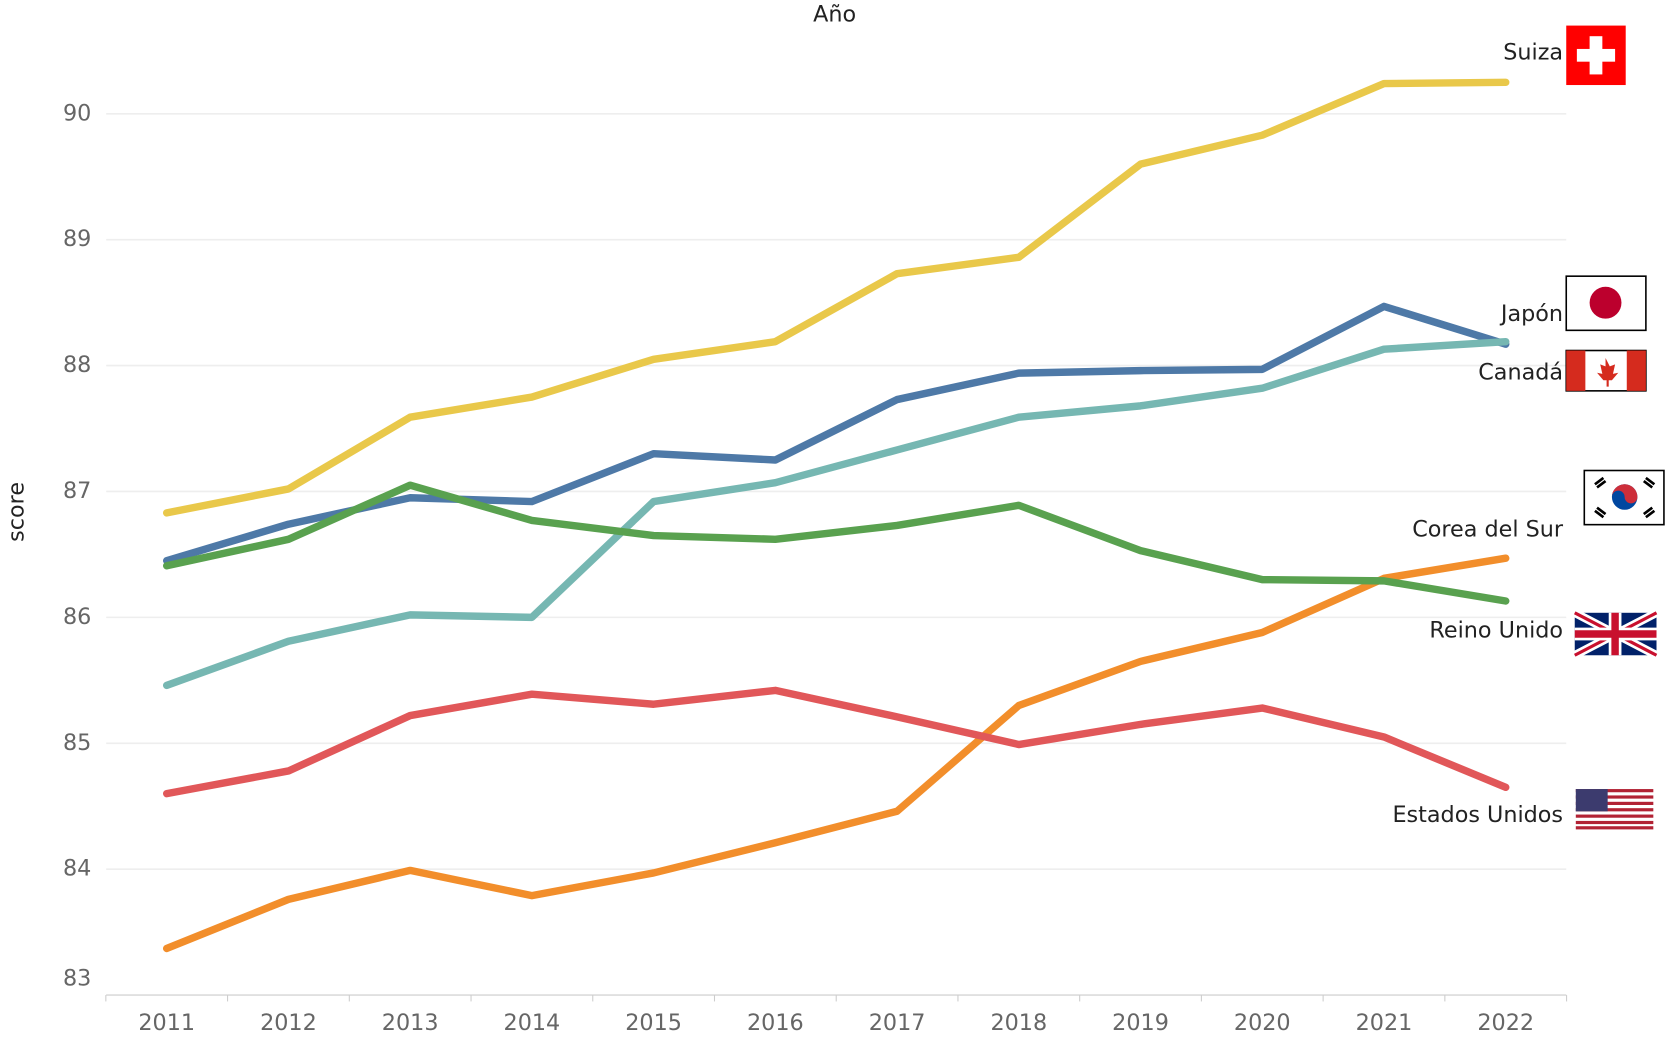 This screenshot has height=1044, width=1665. Describe the element at coordinates (77, 491) in the screenshot. I see `y-tick-label: 87` at that location.